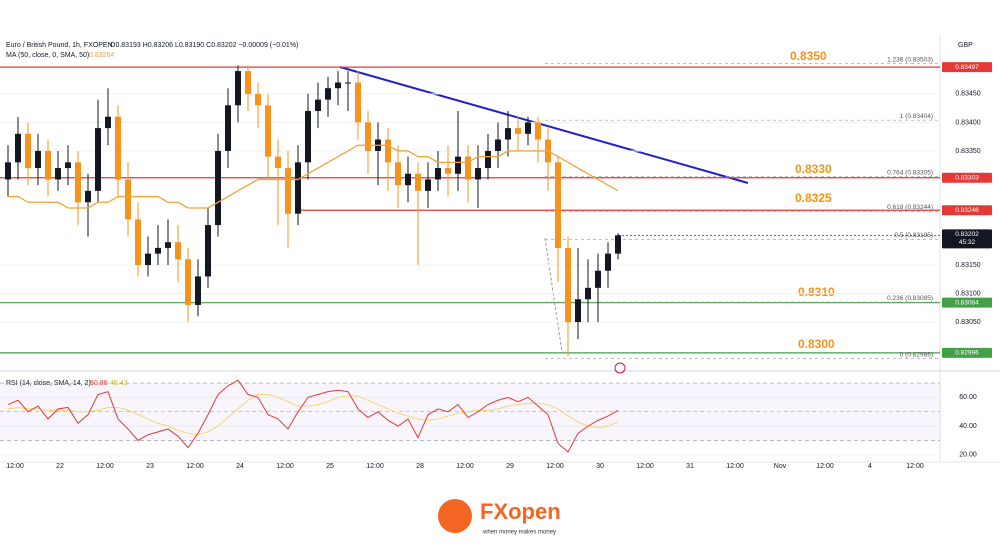 This screenshot has width=1000, height=549. What do you see at coordinates (965, 45) in the screenshot?
I see `currency-label: GBP` at bounding box center [965, 45].